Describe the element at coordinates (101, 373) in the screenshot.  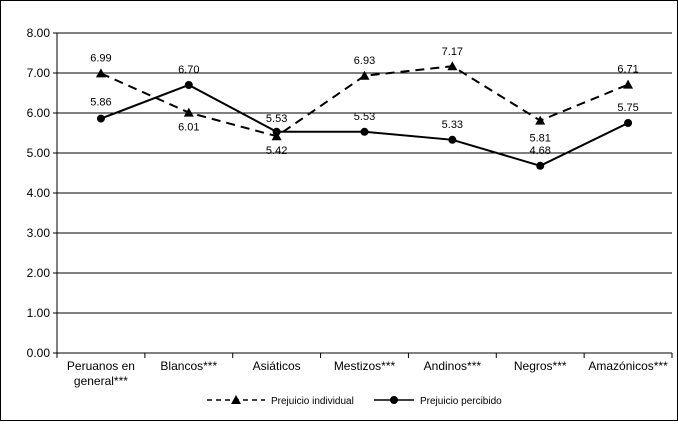
I see `x-tick-label: Peruanos en general***` at that location.